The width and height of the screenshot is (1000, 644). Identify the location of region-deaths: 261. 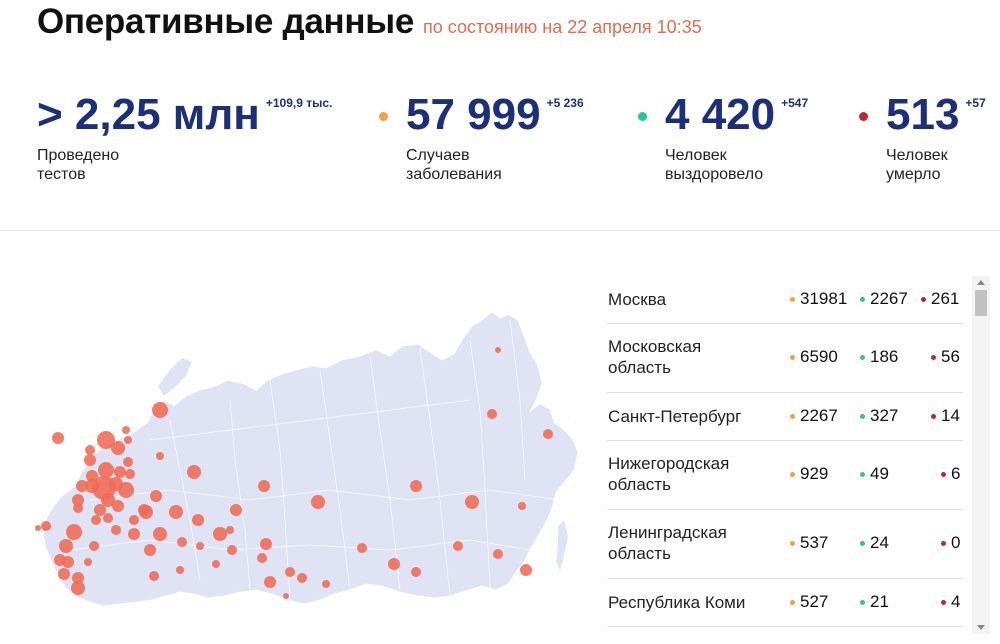
(940, 299).